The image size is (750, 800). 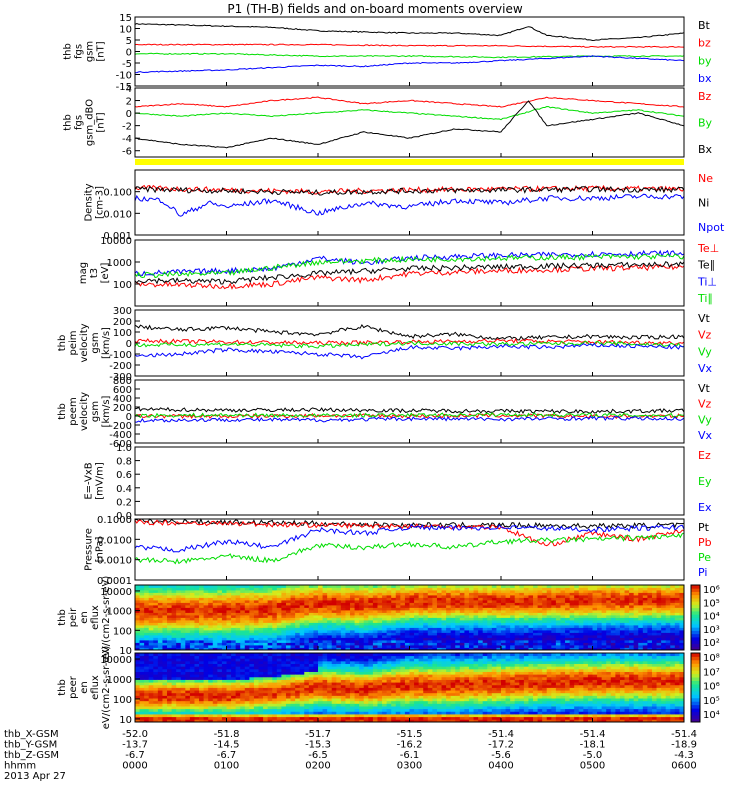 I want to click on y-tick-label: 0.100, so click(x=117, y=193).